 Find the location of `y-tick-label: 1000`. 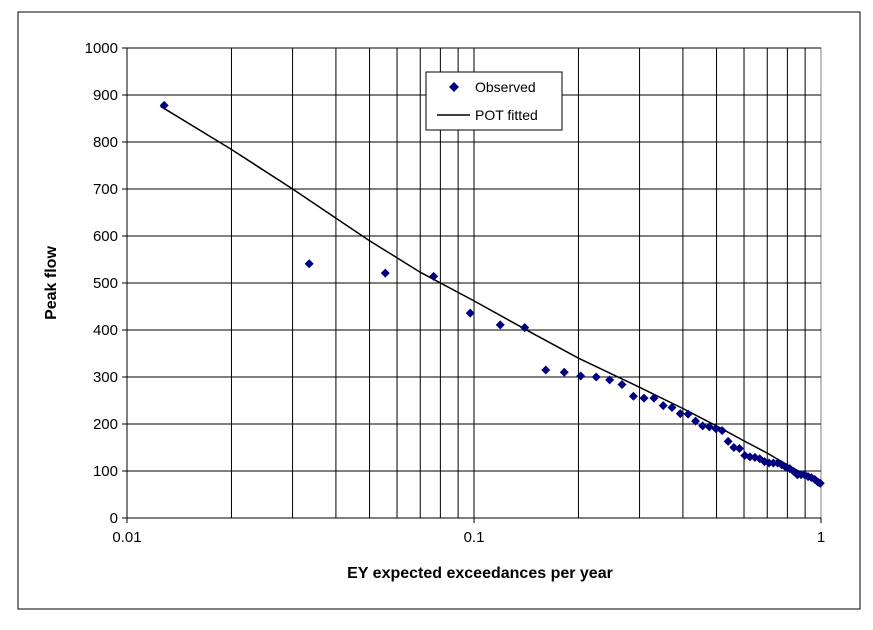

y-tick-label: 1000 is located at coordinates (101, 48).